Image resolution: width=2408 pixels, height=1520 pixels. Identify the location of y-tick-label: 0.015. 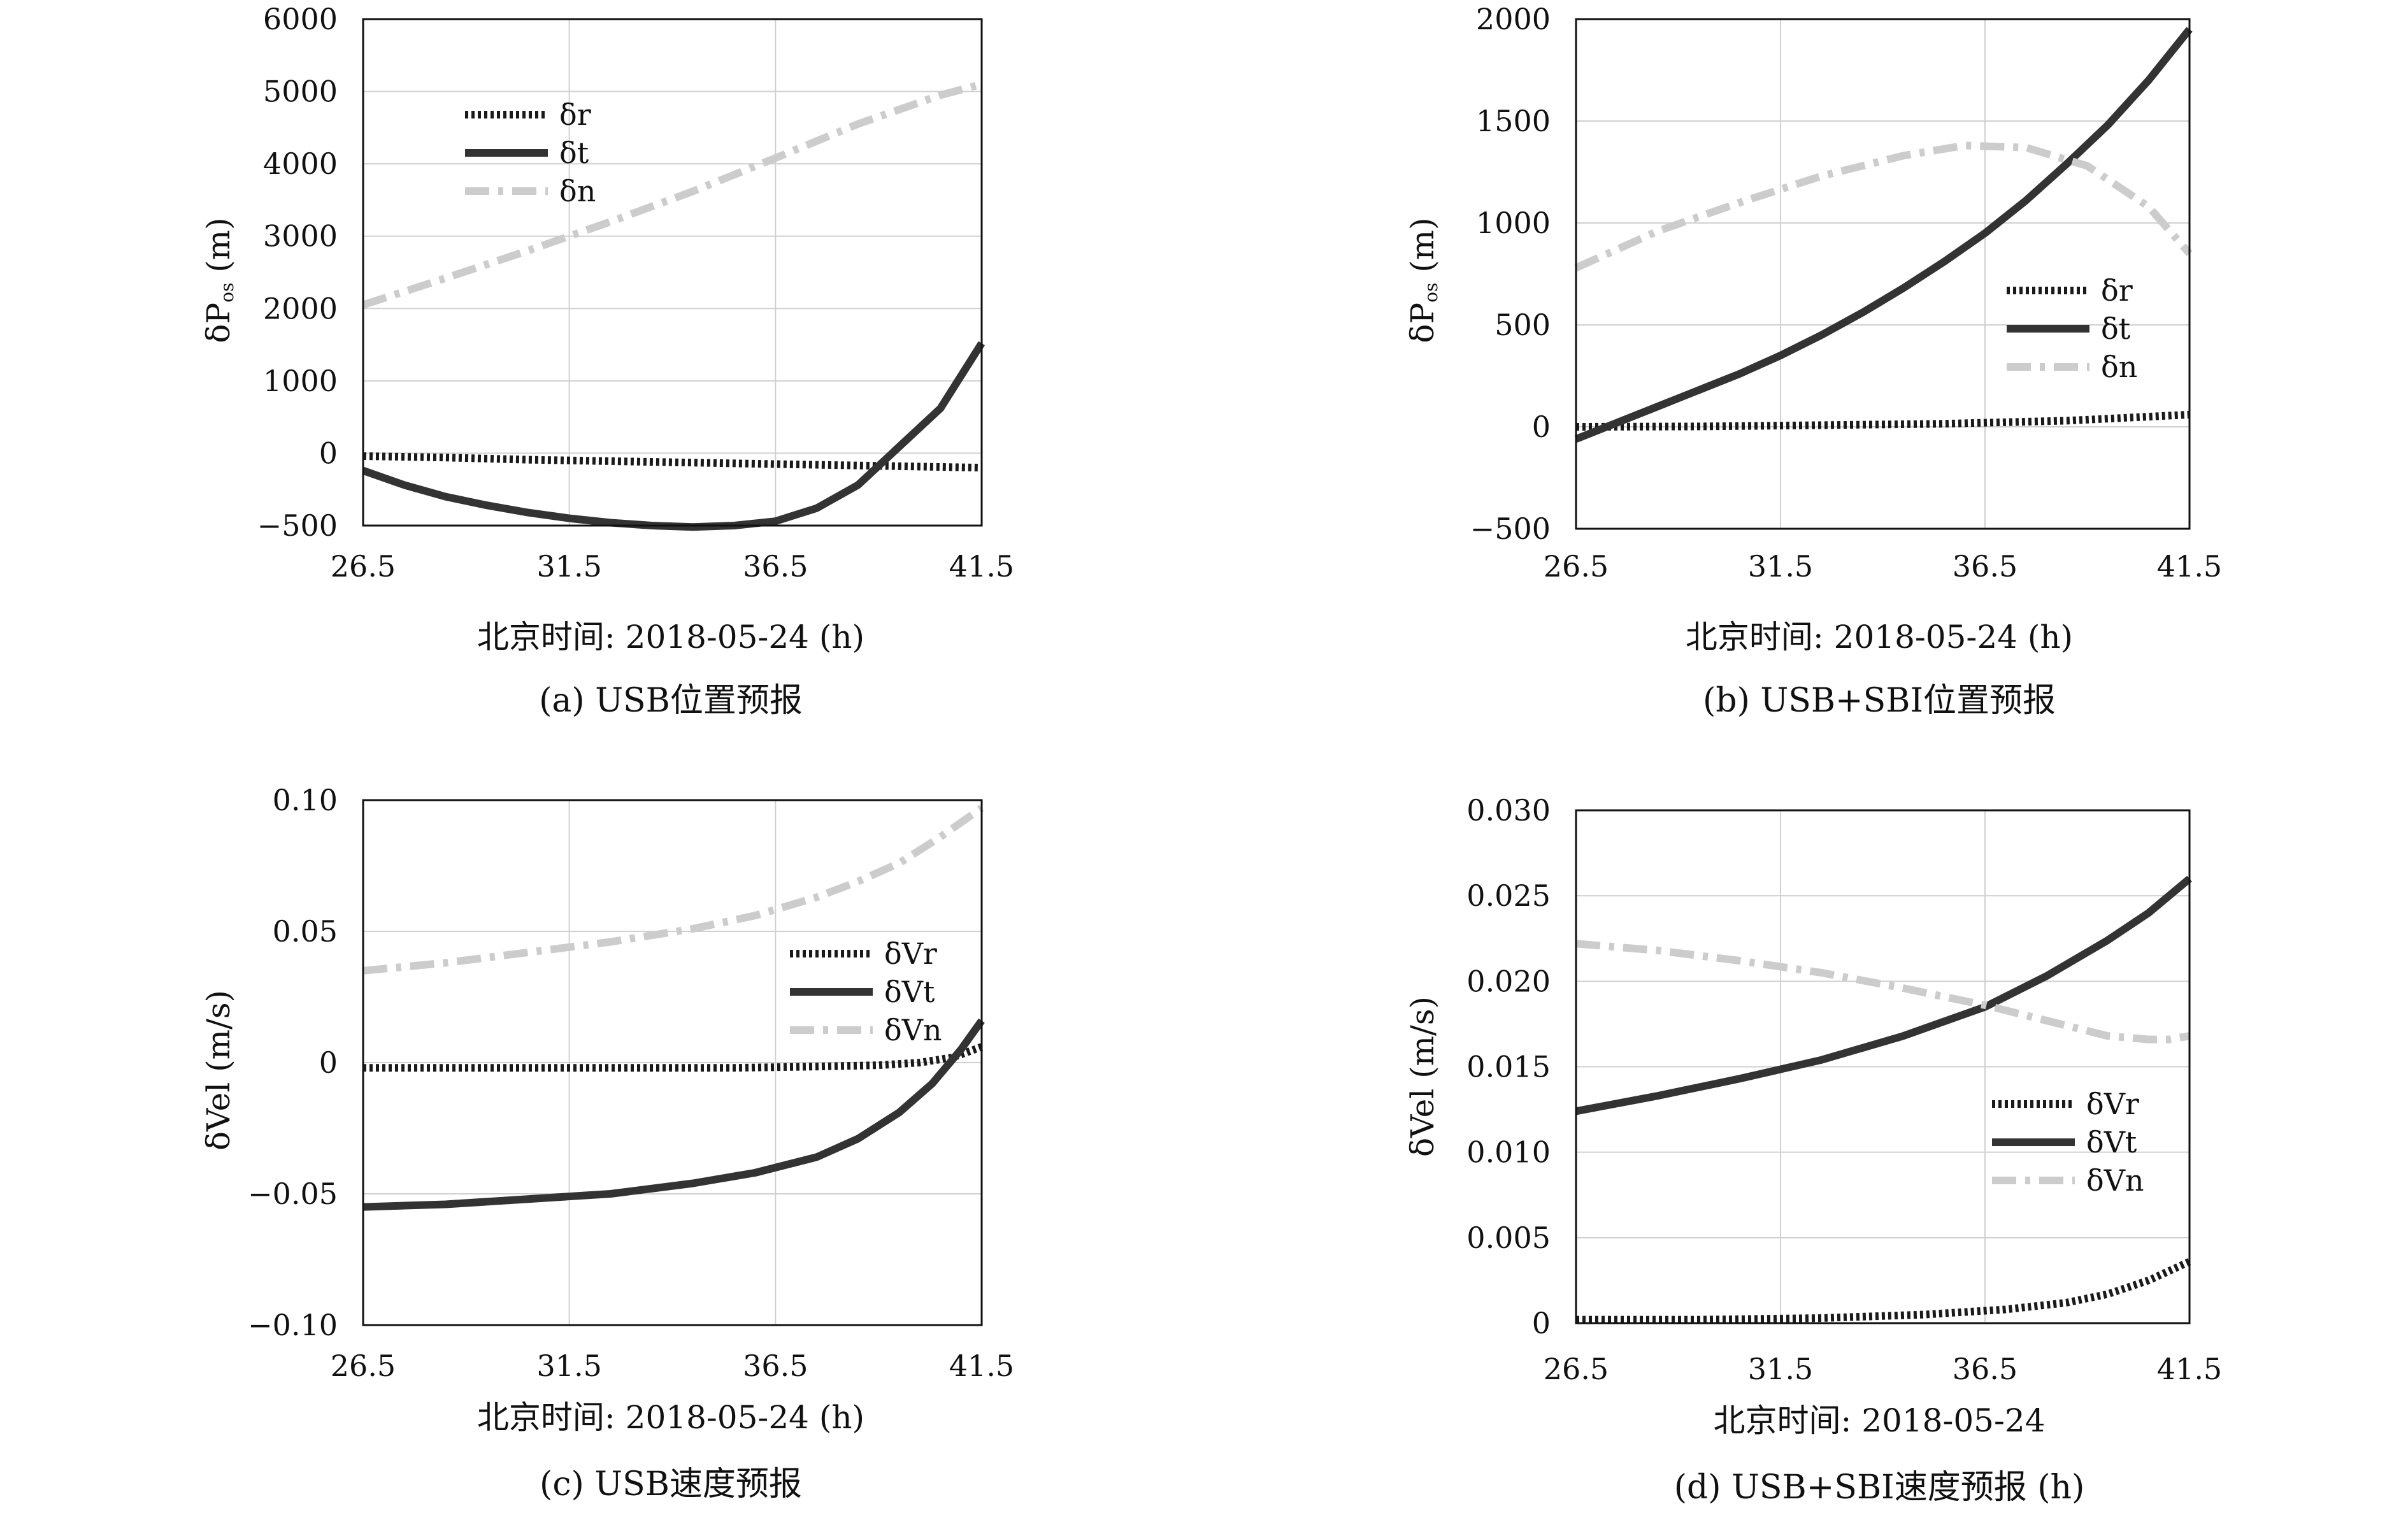
(1508, 1067).